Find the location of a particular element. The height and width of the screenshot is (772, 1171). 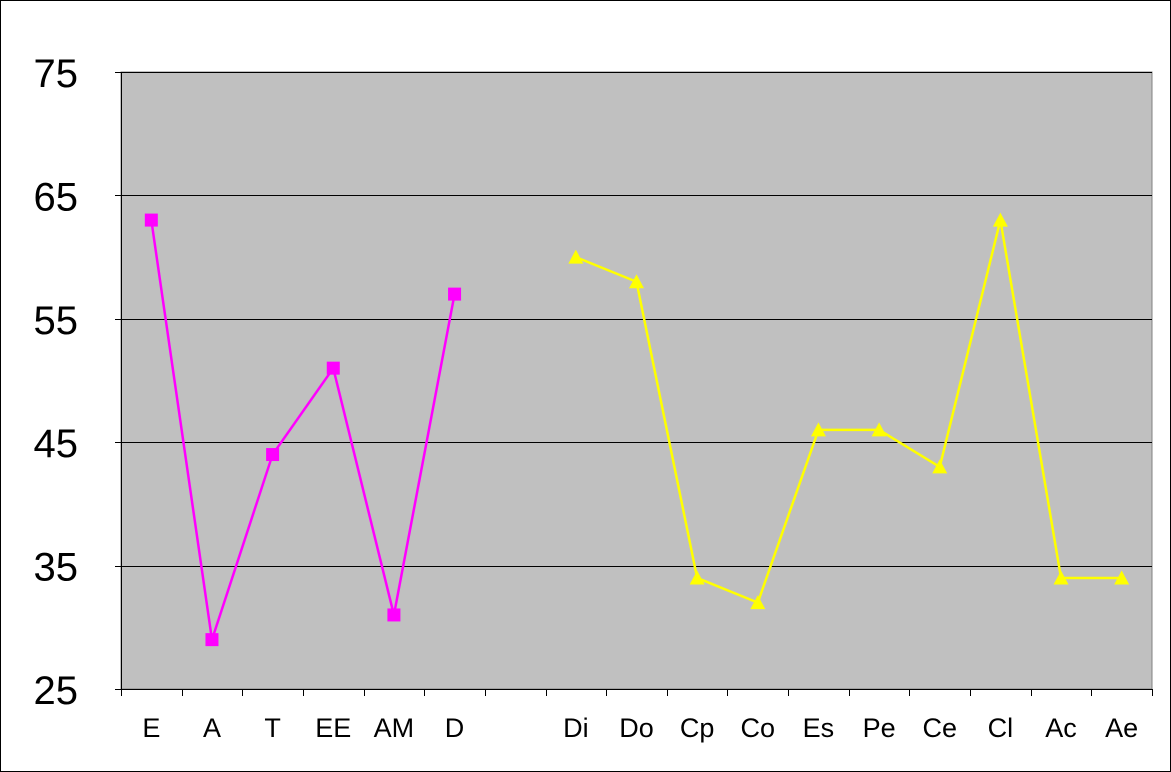

y-tick-label: 75 is located at coordinates (56, 74).